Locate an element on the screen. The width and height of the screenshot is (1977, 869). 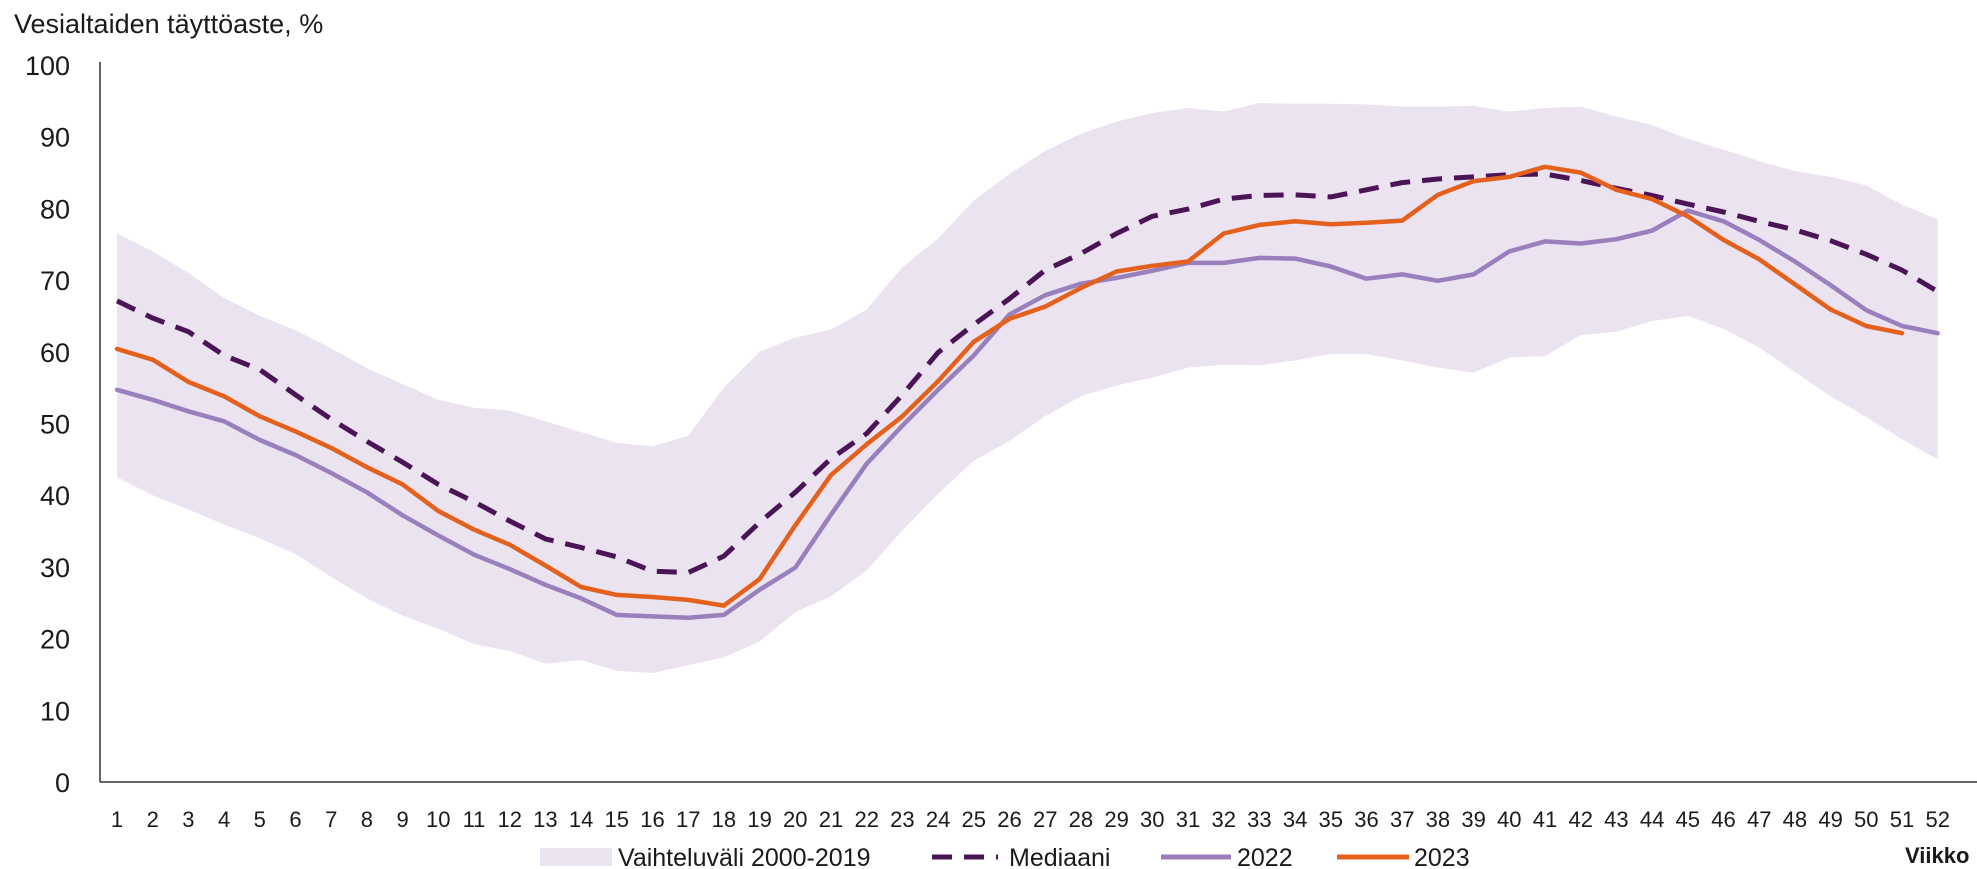
x-tick-label: 8 is located at coordinates (367, 819).